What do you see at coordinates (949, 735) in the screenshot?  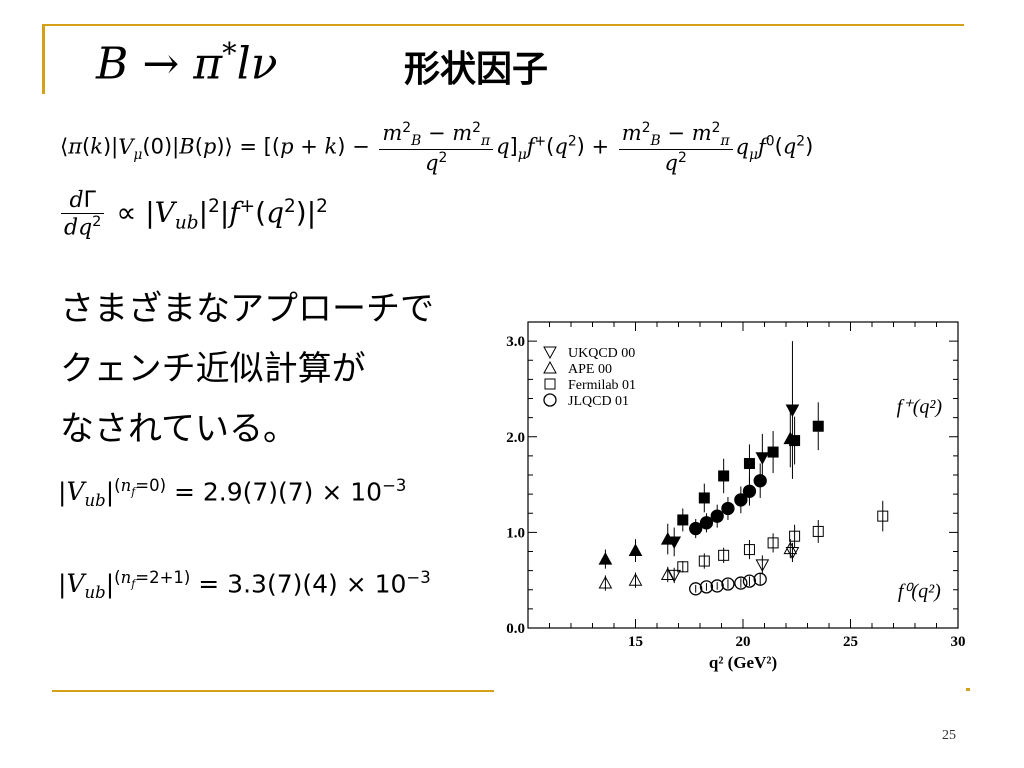 I see `page-number: 25` at bounding box center [949, 735].